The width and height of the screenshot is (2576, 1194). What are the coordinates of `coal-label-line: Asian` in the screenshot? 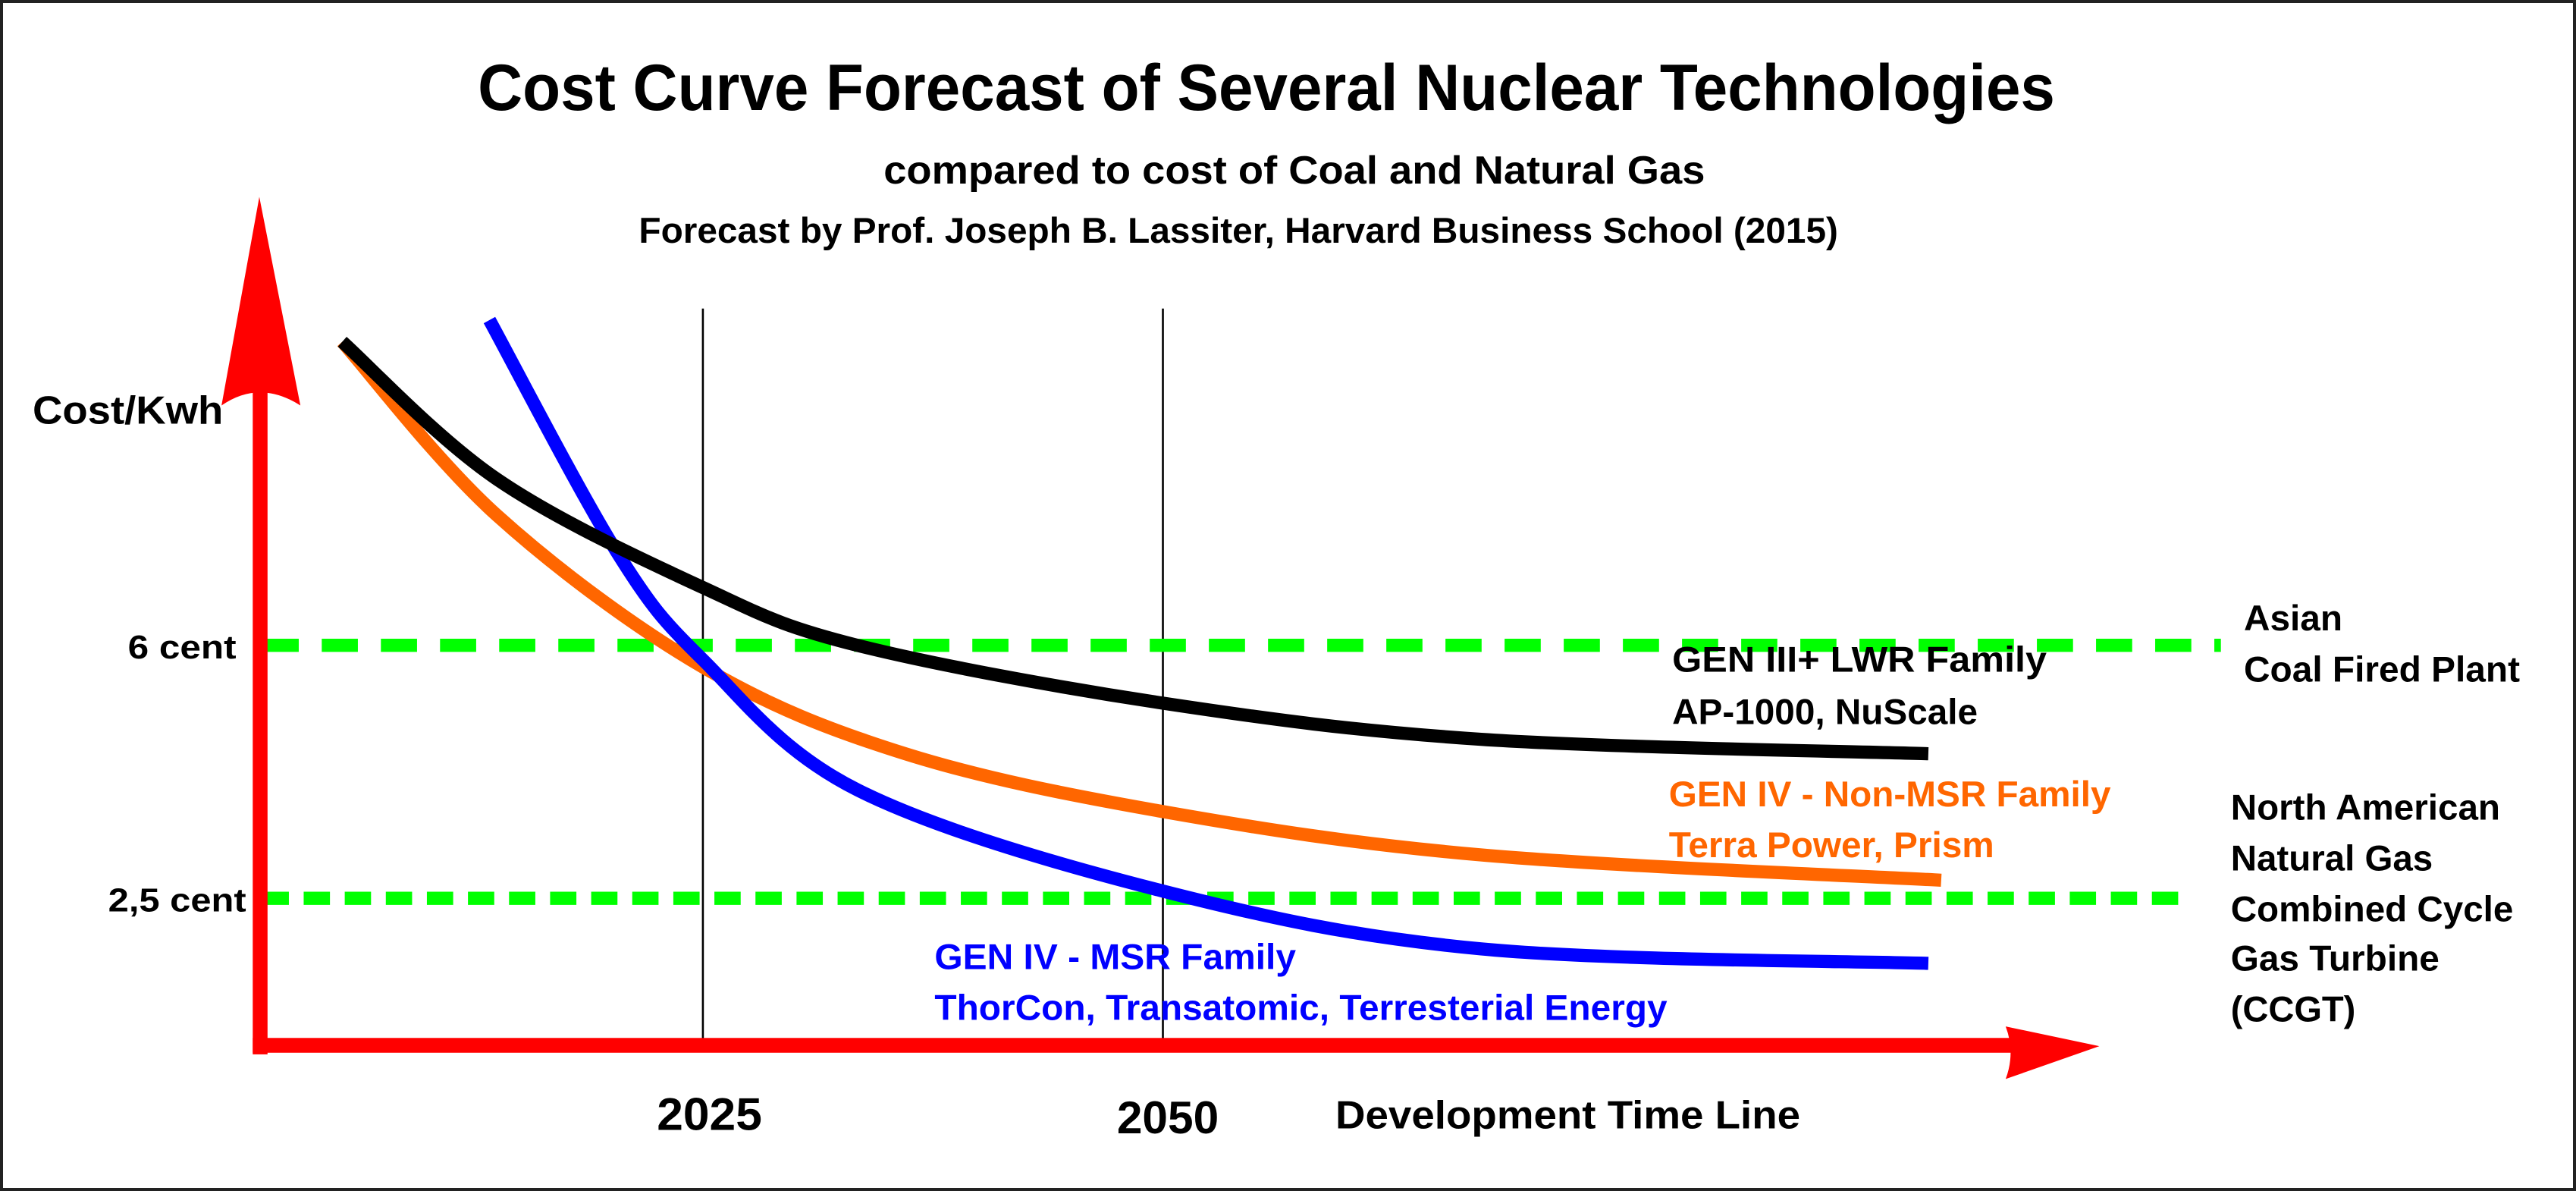 It's located at (2293, 619).